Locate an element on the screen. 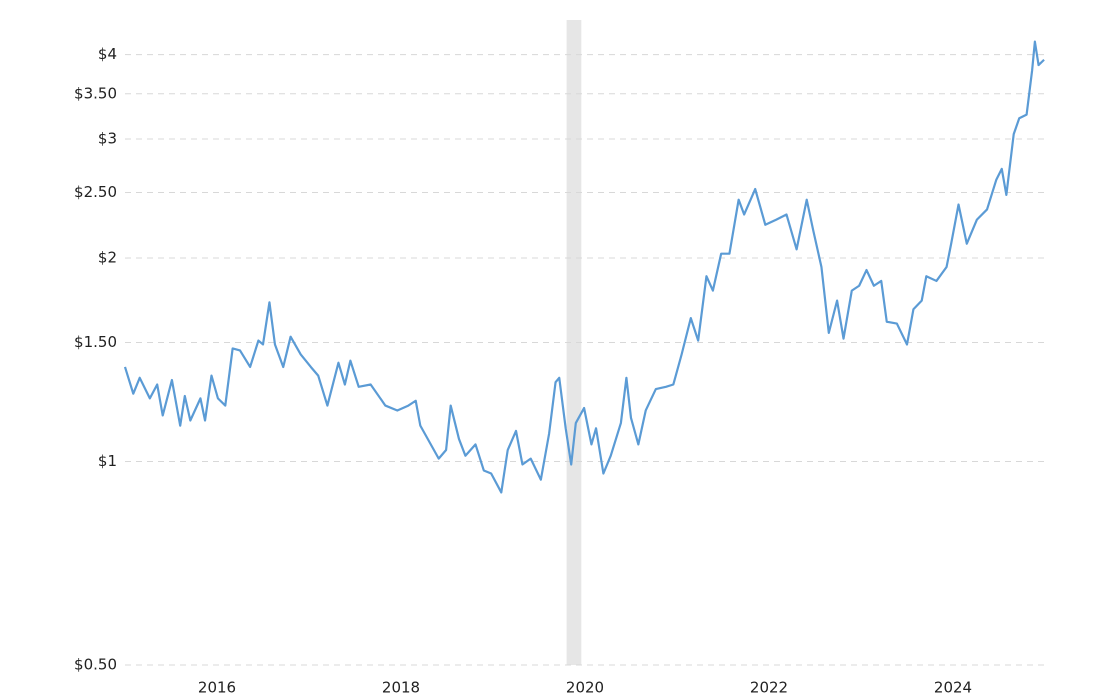  y-tick-label: $2.50 is located at coordinates (95, 192).